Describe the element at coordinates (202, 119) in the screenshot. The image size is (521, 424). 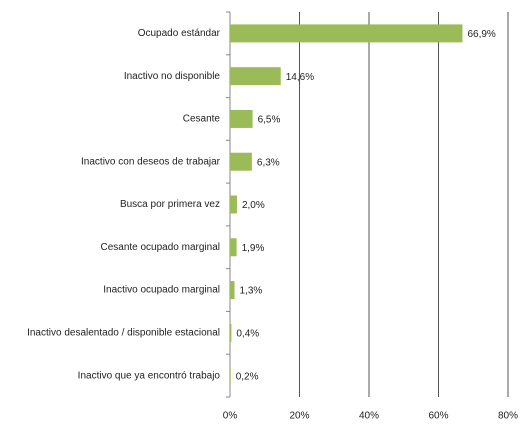
I see `y-tick-label: Cesante` at that location.